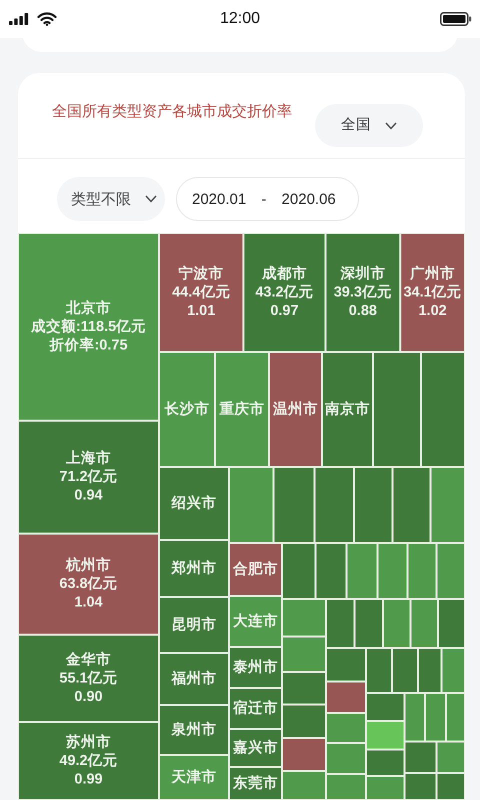 The width and height of the screenshot is (480, 800). I want to click on category-label: 南京市, so click(347, 409).